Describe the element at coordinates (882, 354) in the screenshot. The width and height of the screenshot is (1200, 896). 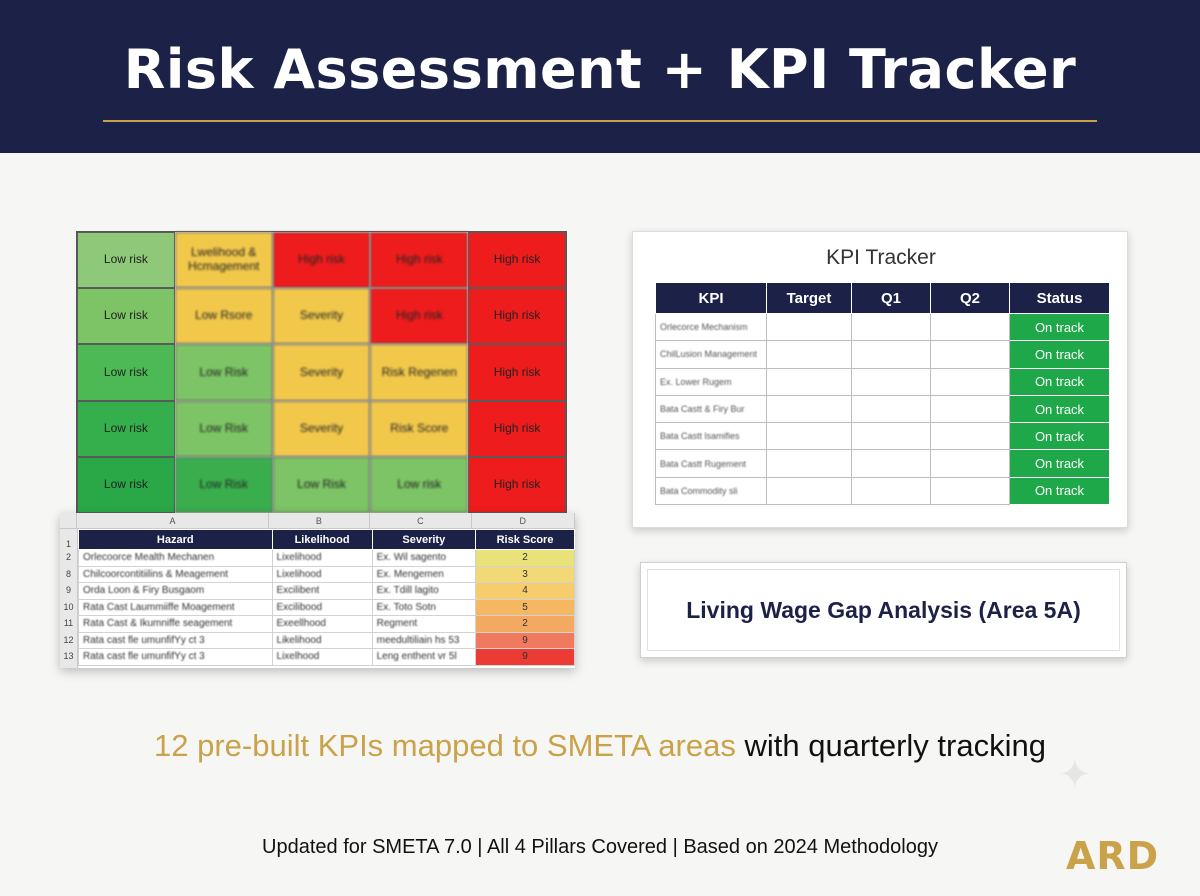
I see `kpi-row: ChilLusion Management On track` at that location.